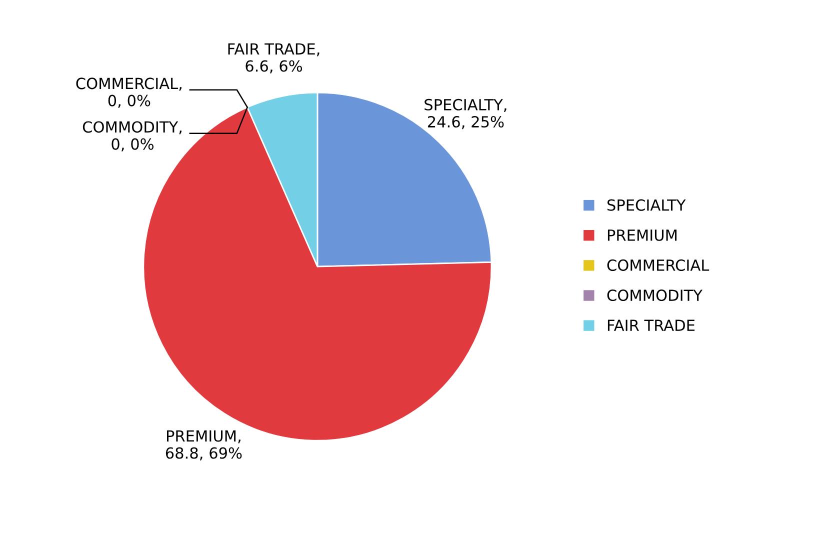 The image size is (814, 544). I want to click on text: COMMERCIAL, 0, 0%, so click(129, 93).